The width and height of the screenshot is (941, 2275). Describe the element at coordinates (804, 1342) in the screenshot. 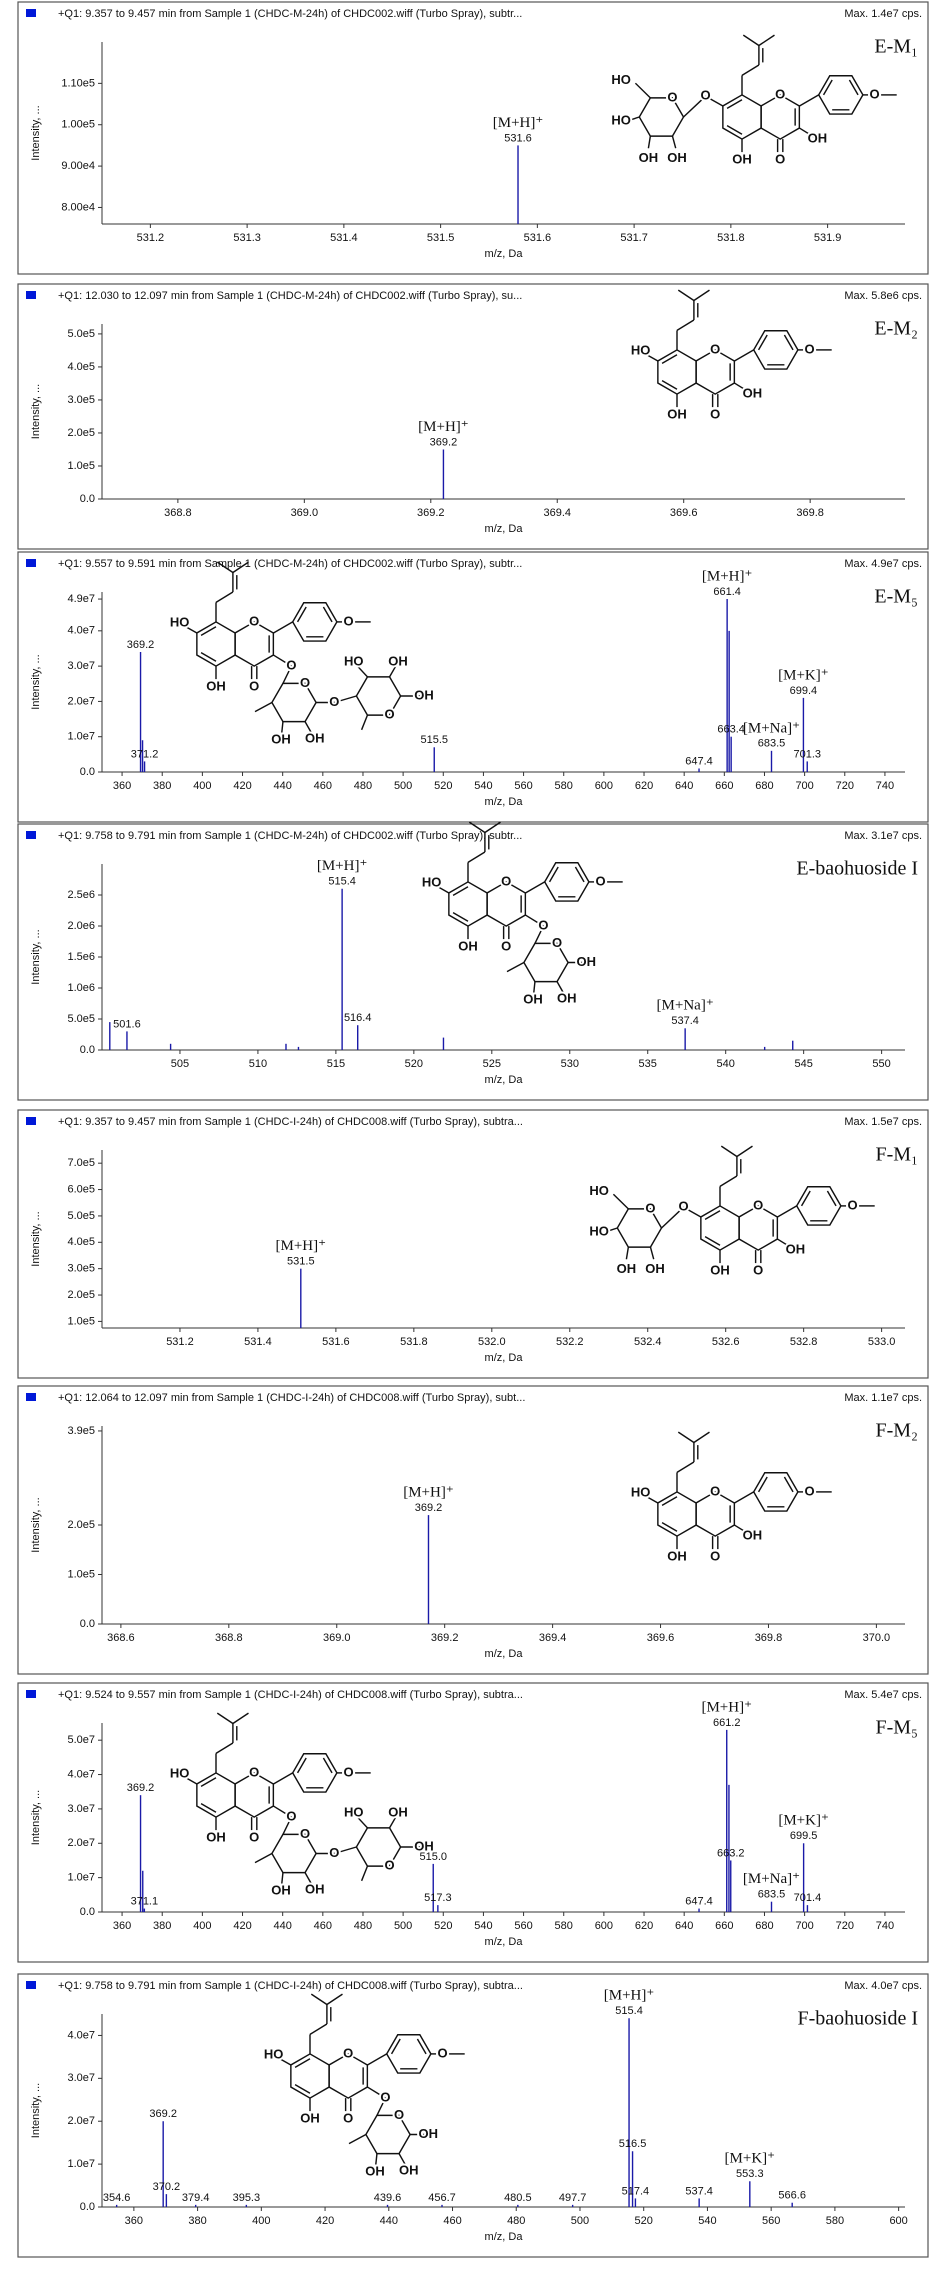

I see `x-tick-label: 532.8` at that location.